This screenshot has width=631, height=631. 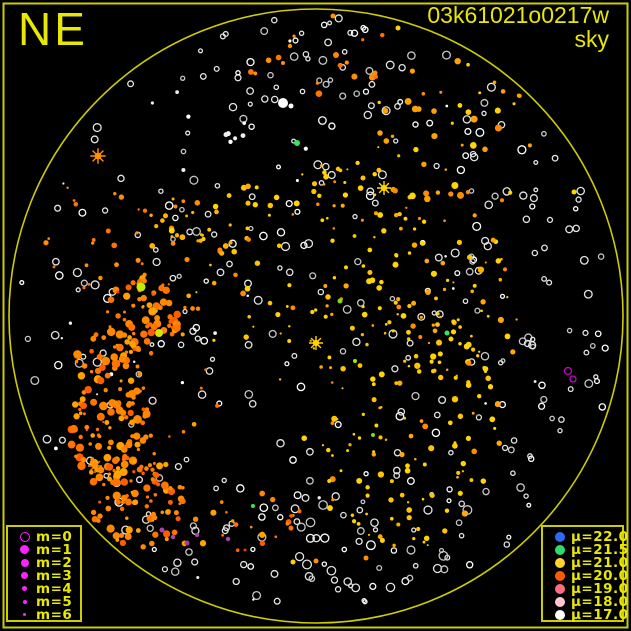 I want to click on magnitude-symbol-m2, so click(x=24, y=562).